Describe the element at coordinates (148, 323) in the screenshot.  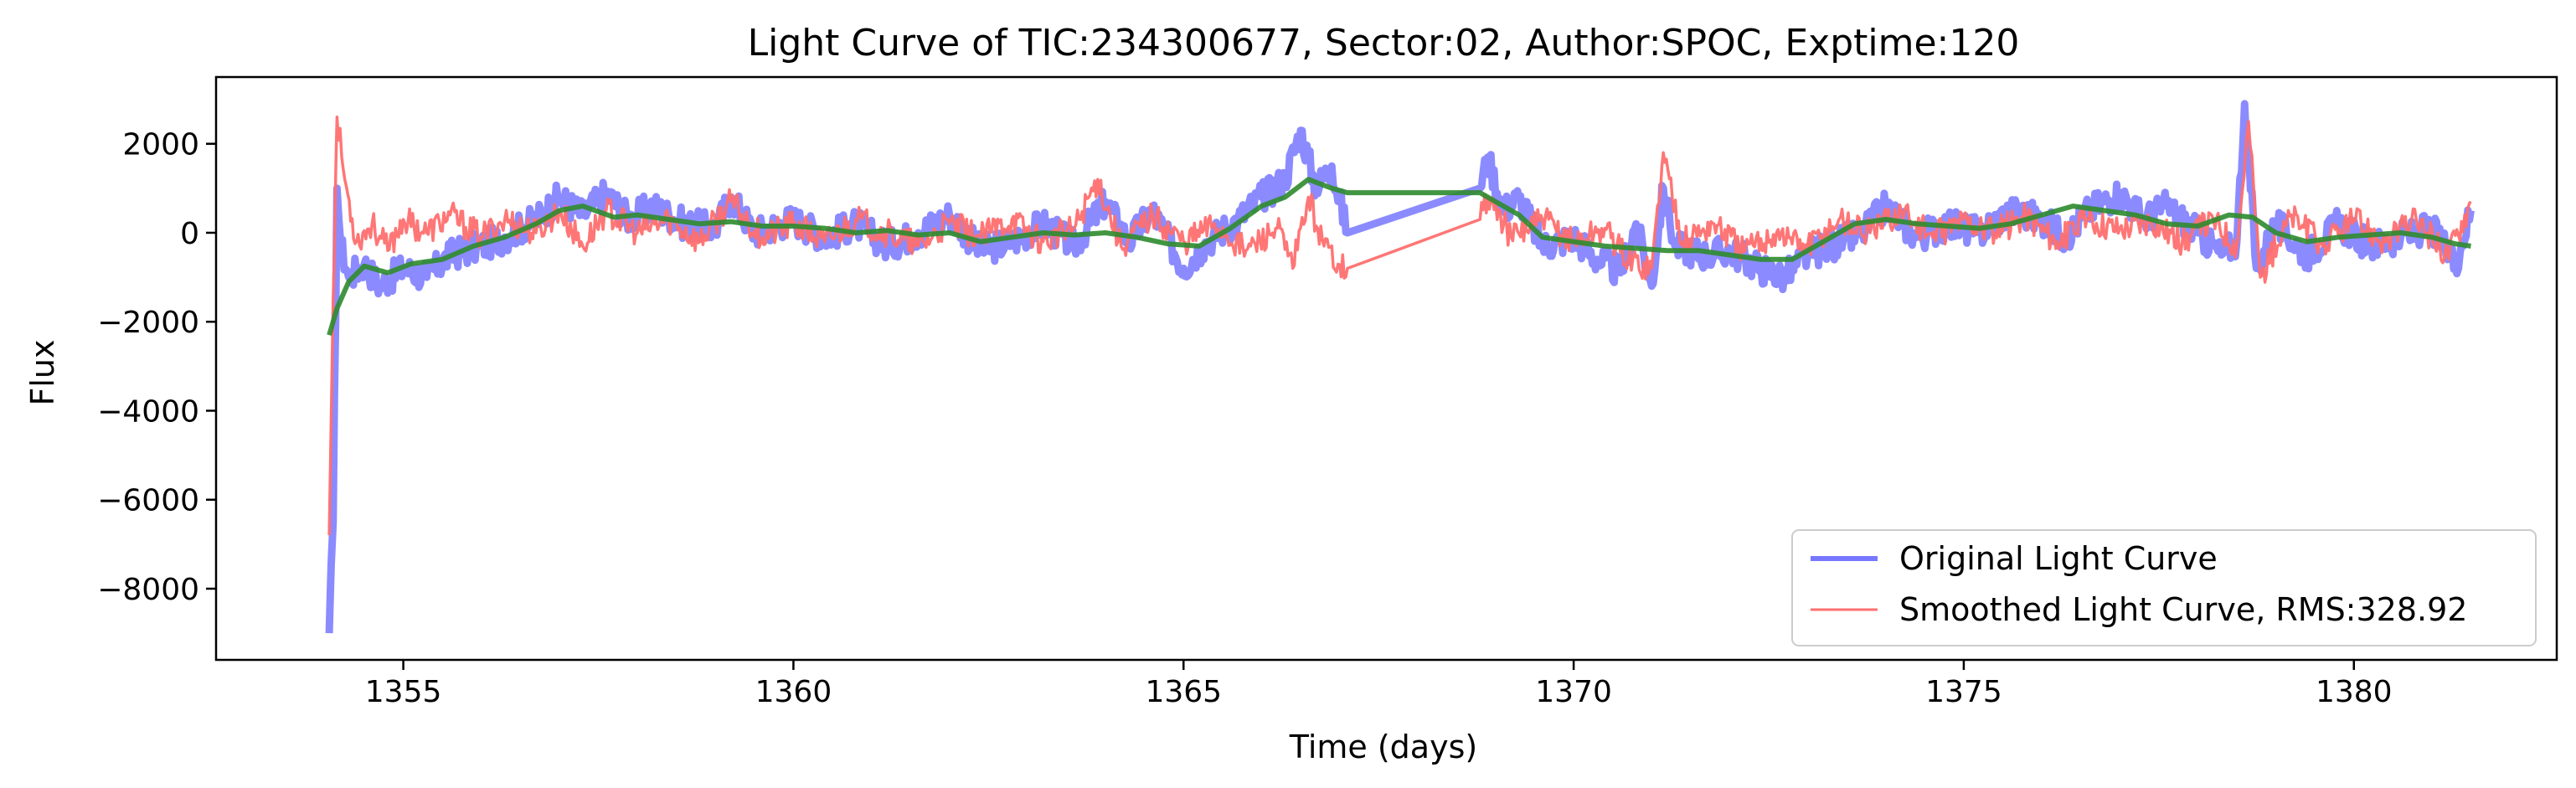
I see `y-tick-label: −2000` at that location.